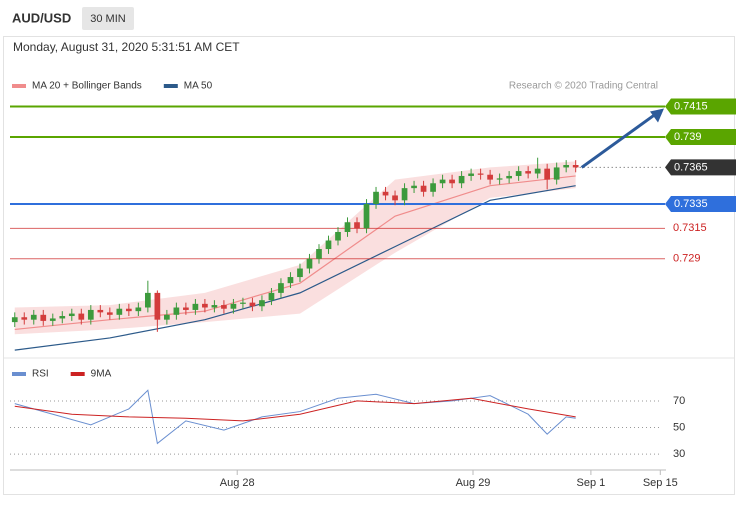  What do you see at coordinates (679, 427) in the screenshot?
I see `y-tick-label: 50` at bounding box center [679, 427].